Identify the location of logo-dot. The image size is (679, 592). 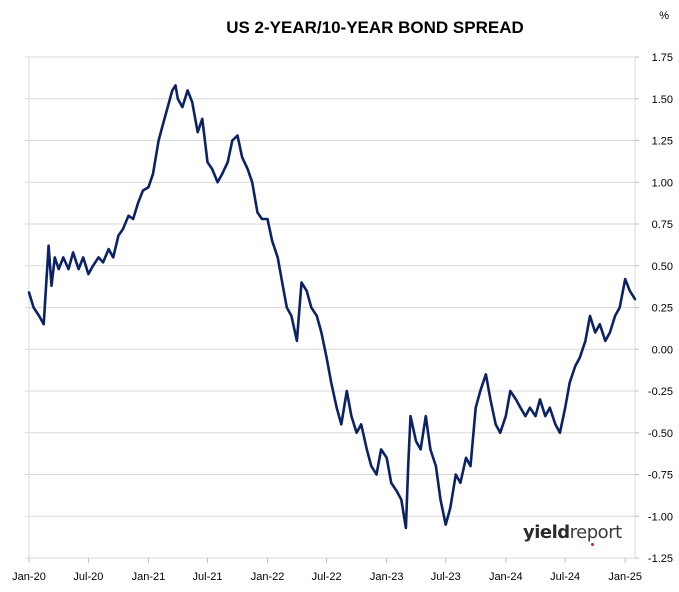
(592, 544).